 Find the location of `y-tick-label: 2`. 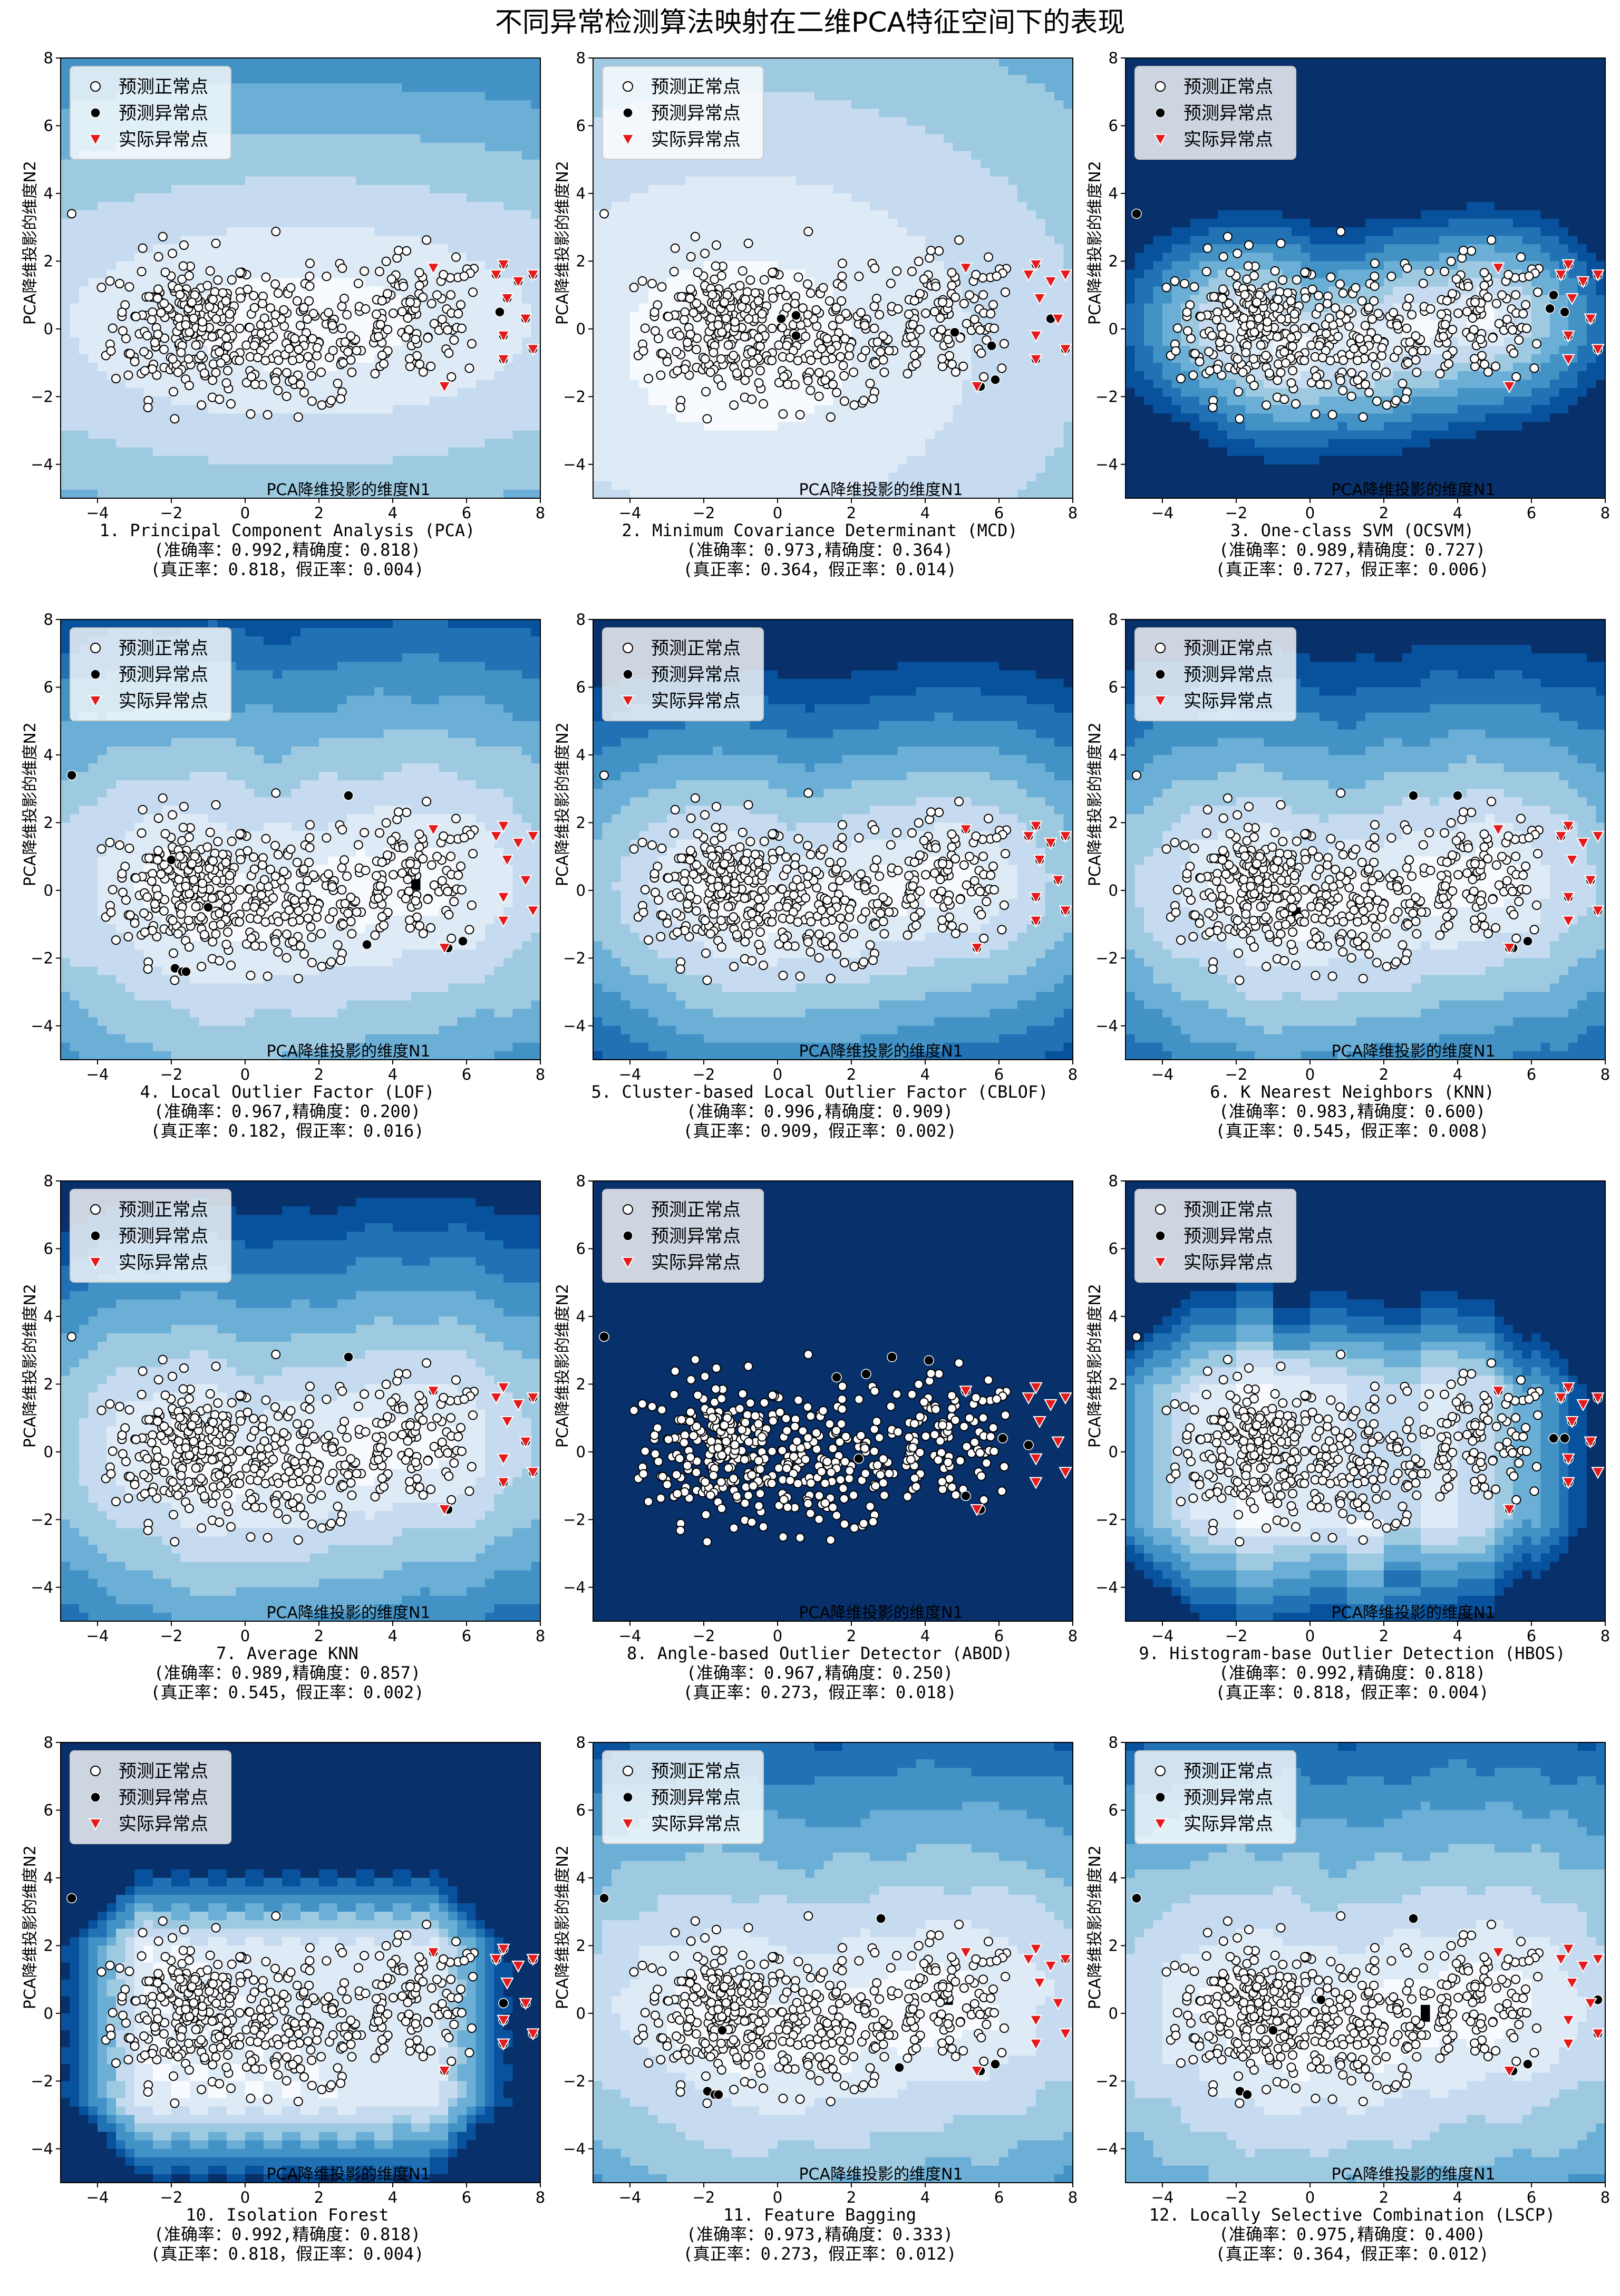

y-tick-label: 2 is located at coordinates (1113, 1384).